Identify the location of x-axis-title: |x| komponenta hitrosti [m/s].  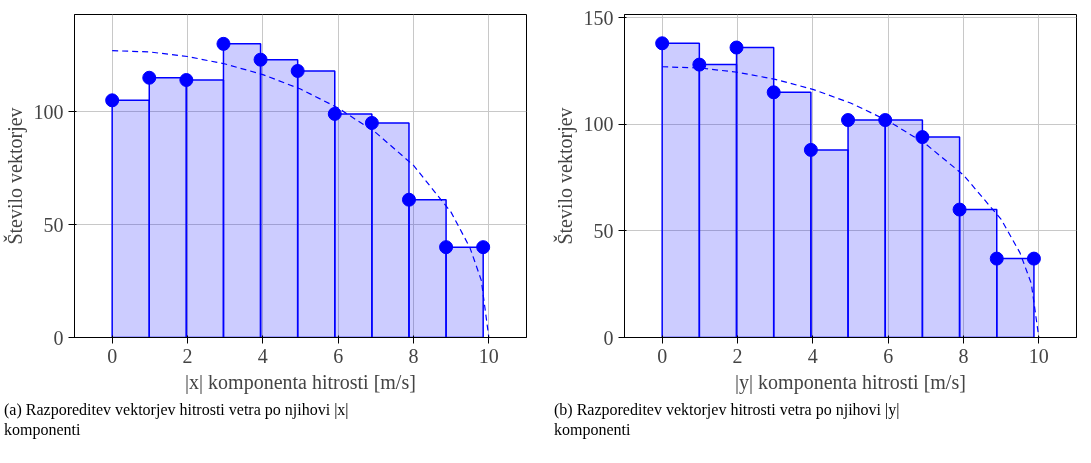
(300, 382).